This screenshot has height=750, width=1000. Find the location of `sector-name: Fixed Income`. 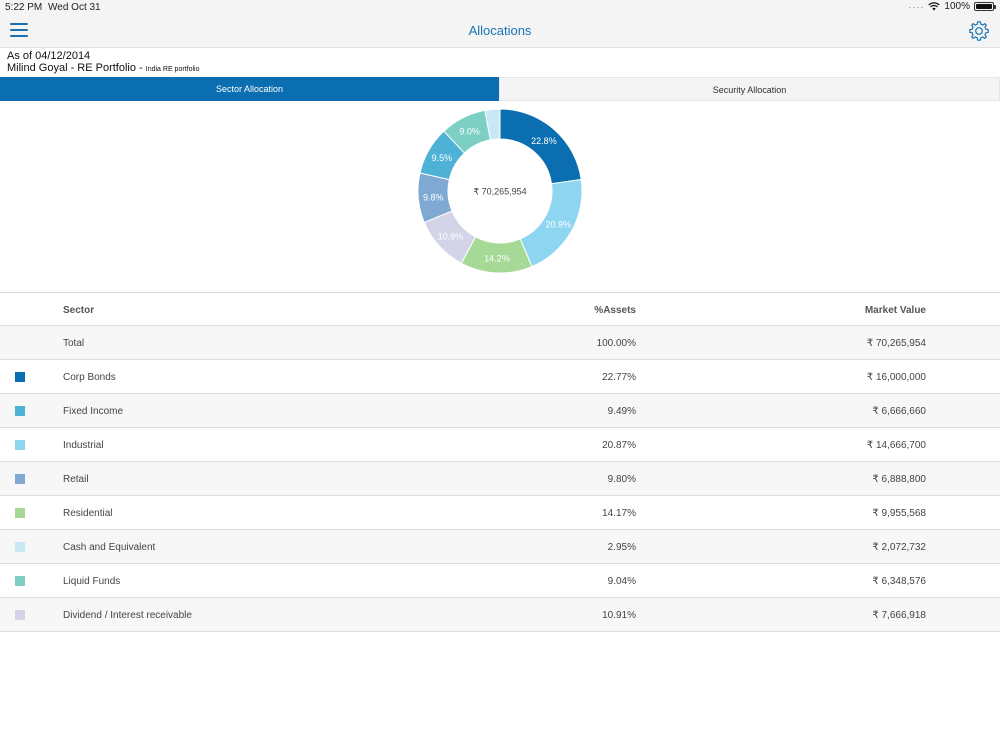

sector-name: Fixed Income is located at coordinates (93, 411).